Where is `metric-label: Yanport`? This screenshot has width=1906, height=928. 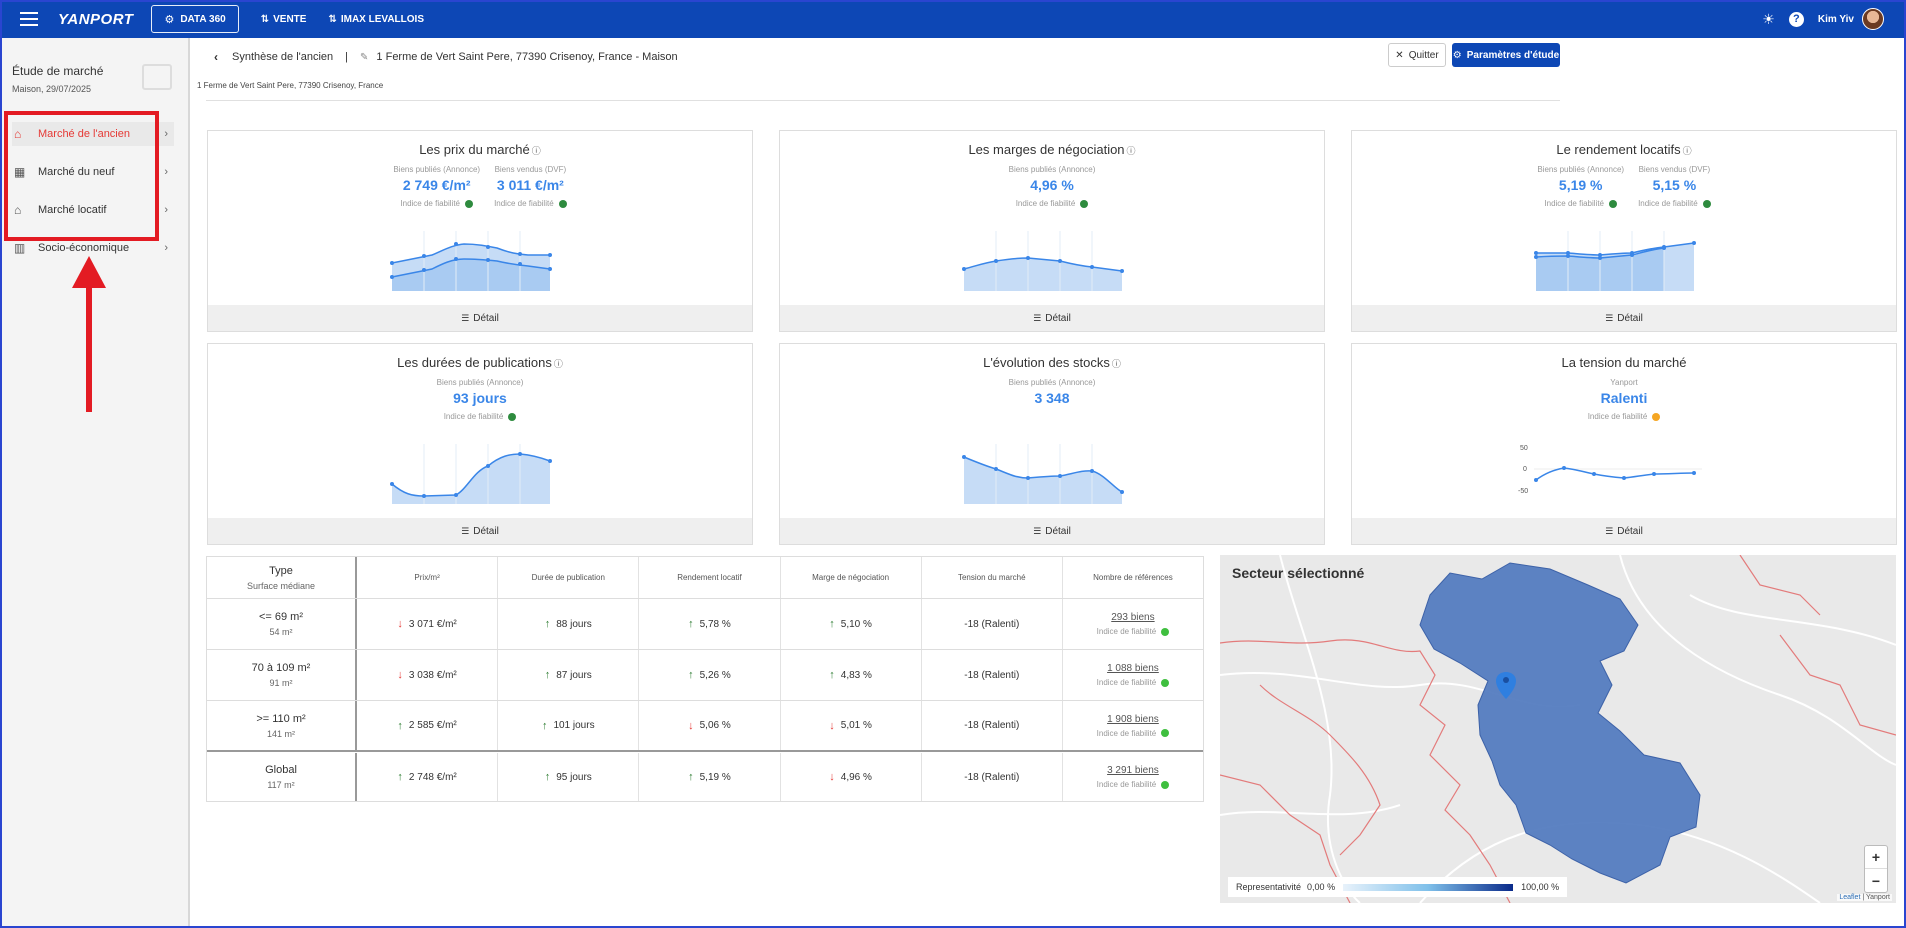 metric-label: Yanport is located at coordinates (1624, 382).